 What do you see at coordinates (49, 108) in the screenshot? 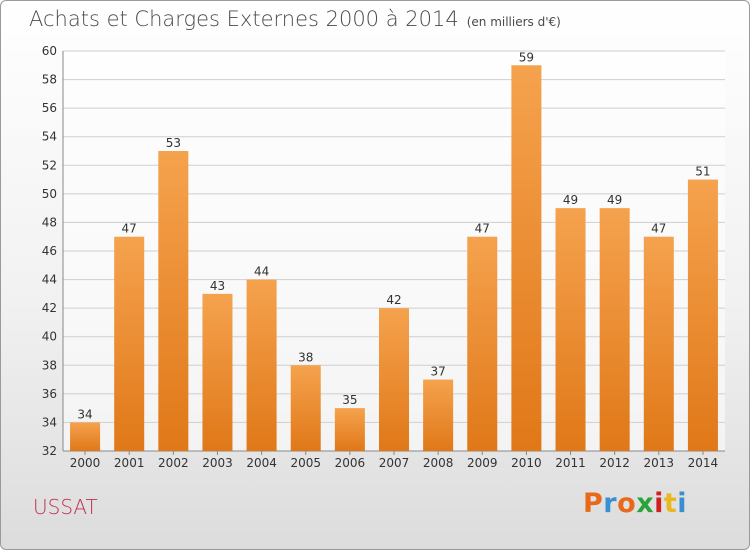
I see `y-tick-label: 56` at bounding box center [49, 108].